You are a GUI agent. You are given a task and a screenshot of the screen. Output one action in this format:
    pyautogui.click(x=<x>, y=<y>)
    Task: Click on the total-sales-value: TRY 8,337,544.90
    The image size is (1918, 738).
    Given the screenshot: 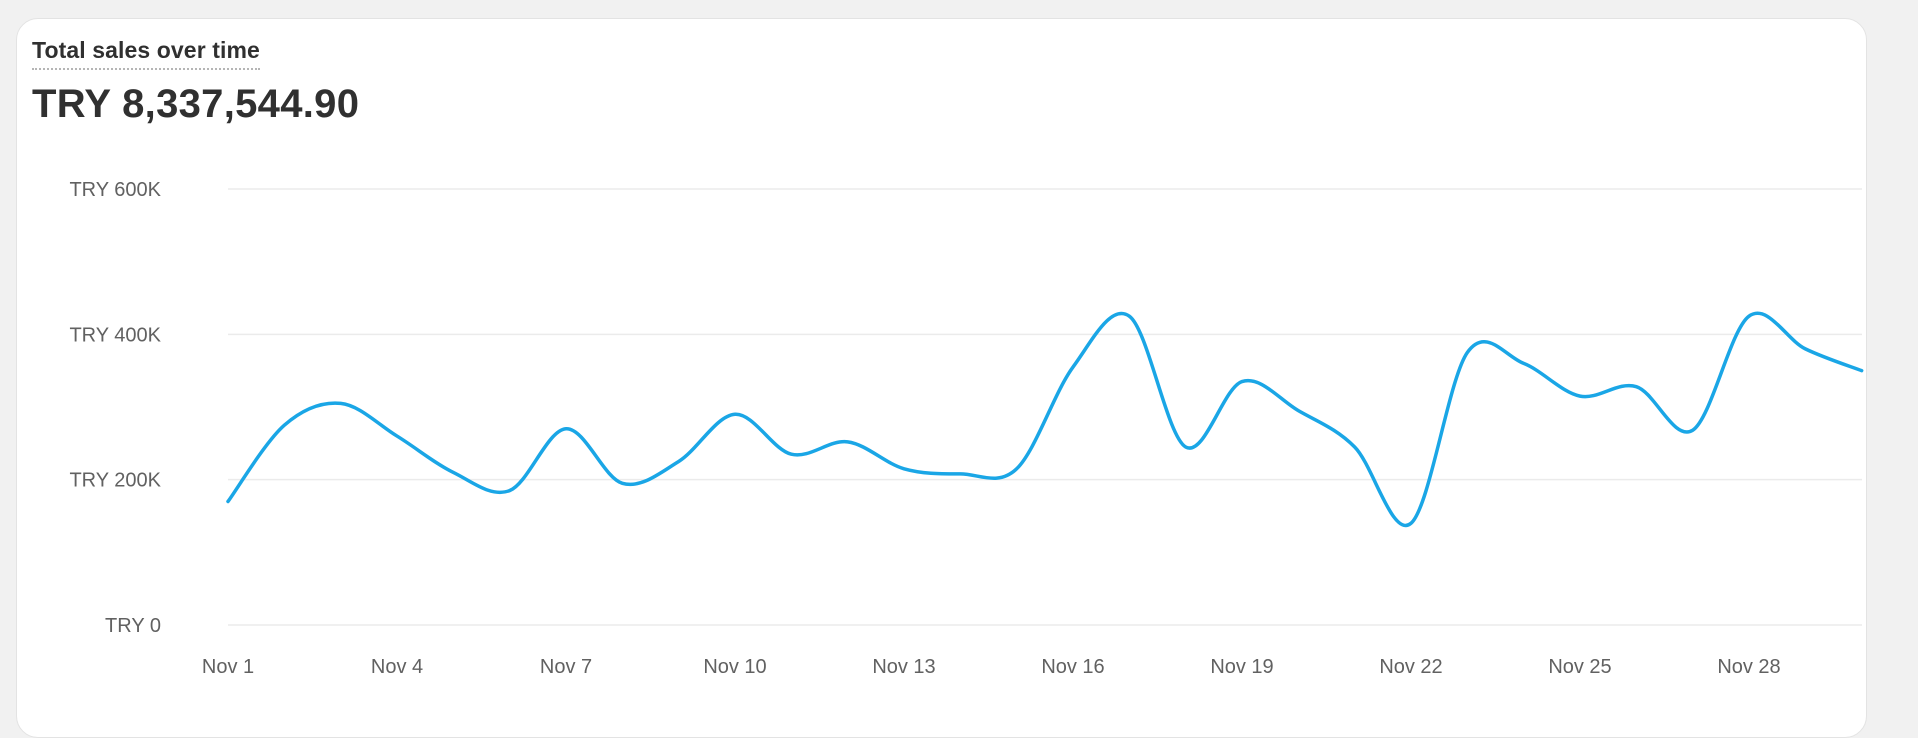 What is the action you would take?
    pyautogui.click(x=196, y=104)
    